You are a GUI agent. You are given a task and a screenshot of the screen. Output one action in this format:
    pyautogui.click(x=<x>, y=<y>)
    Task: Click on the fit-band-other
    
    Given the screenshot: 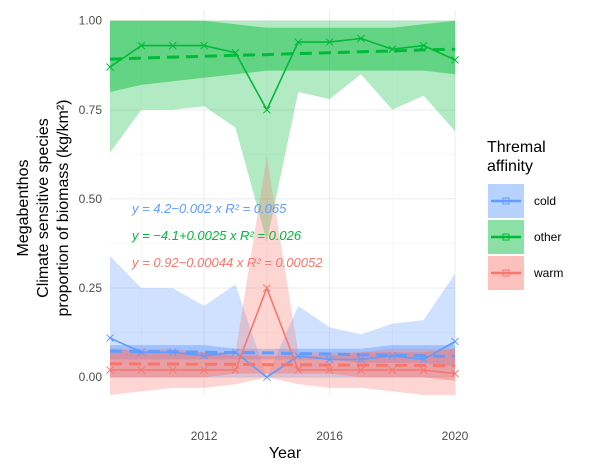 What is the action you would take?
    pyautogui.click(x=282, y=56)
    